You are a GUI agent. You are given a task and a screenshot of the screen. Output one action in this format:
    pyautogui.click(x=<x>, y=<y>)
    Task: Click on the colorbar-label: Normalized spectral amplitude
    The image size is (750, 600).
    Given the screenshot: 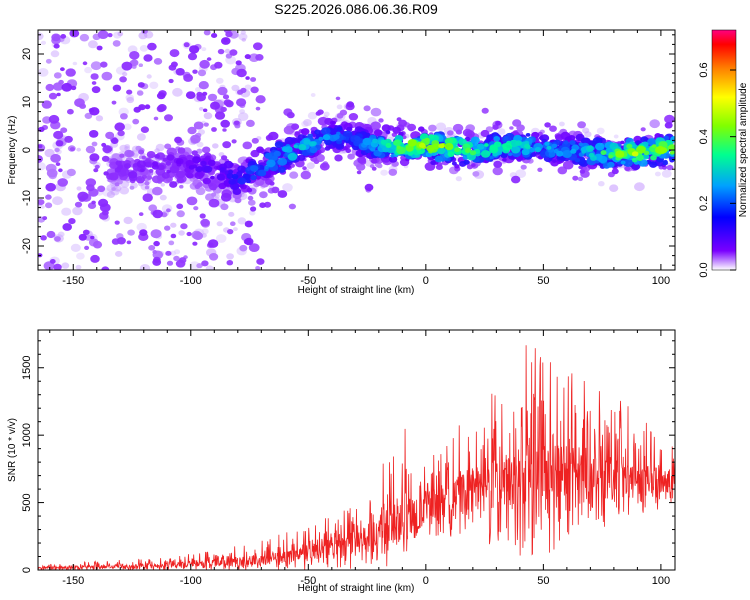 What is the action you would take?
    pyautogui.click(x=743, y=149)
    